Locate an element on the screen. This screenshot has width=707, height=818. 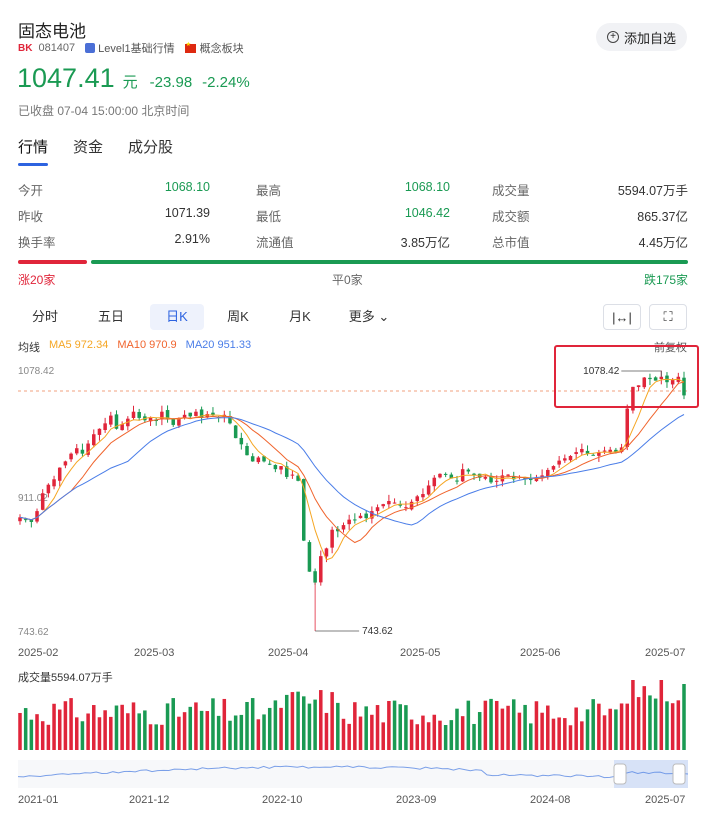
fullscreen-button: ⛶ is located at coordinates (668, 317).